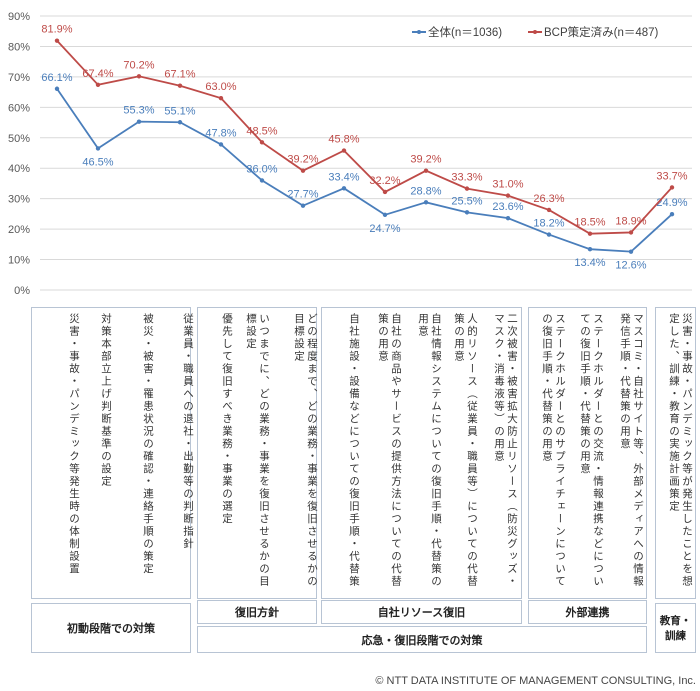  Describe the element at coordinates (220, 87) in the screenshot. I see `data-label: 63.0%` at that location.